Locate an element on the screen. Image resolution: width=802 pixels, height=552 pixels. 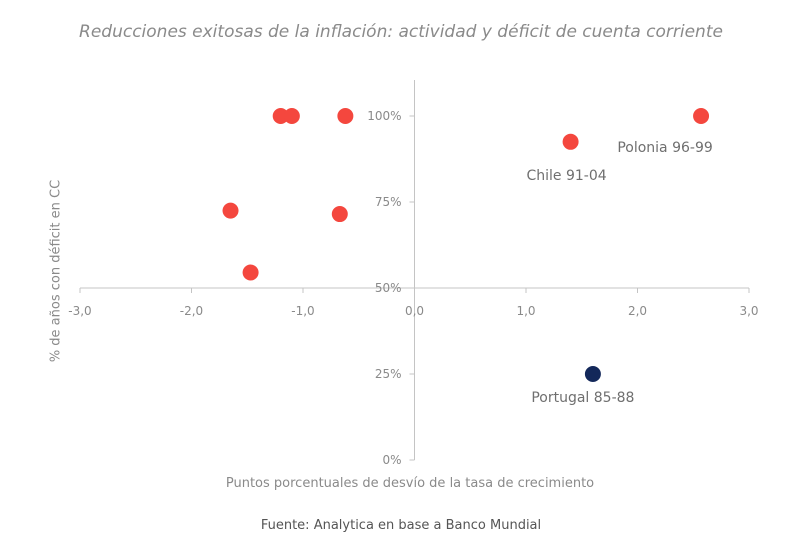
y-tick-label: 75% is located at coordinates (388, 202).